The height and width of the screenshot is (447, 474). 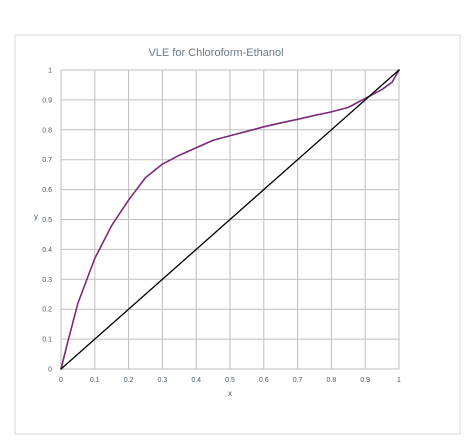 What do you see at coordinates (129, 380) in the screenshot?
I see `x-tick-label: 0.2` at bounding box center [129, 380].